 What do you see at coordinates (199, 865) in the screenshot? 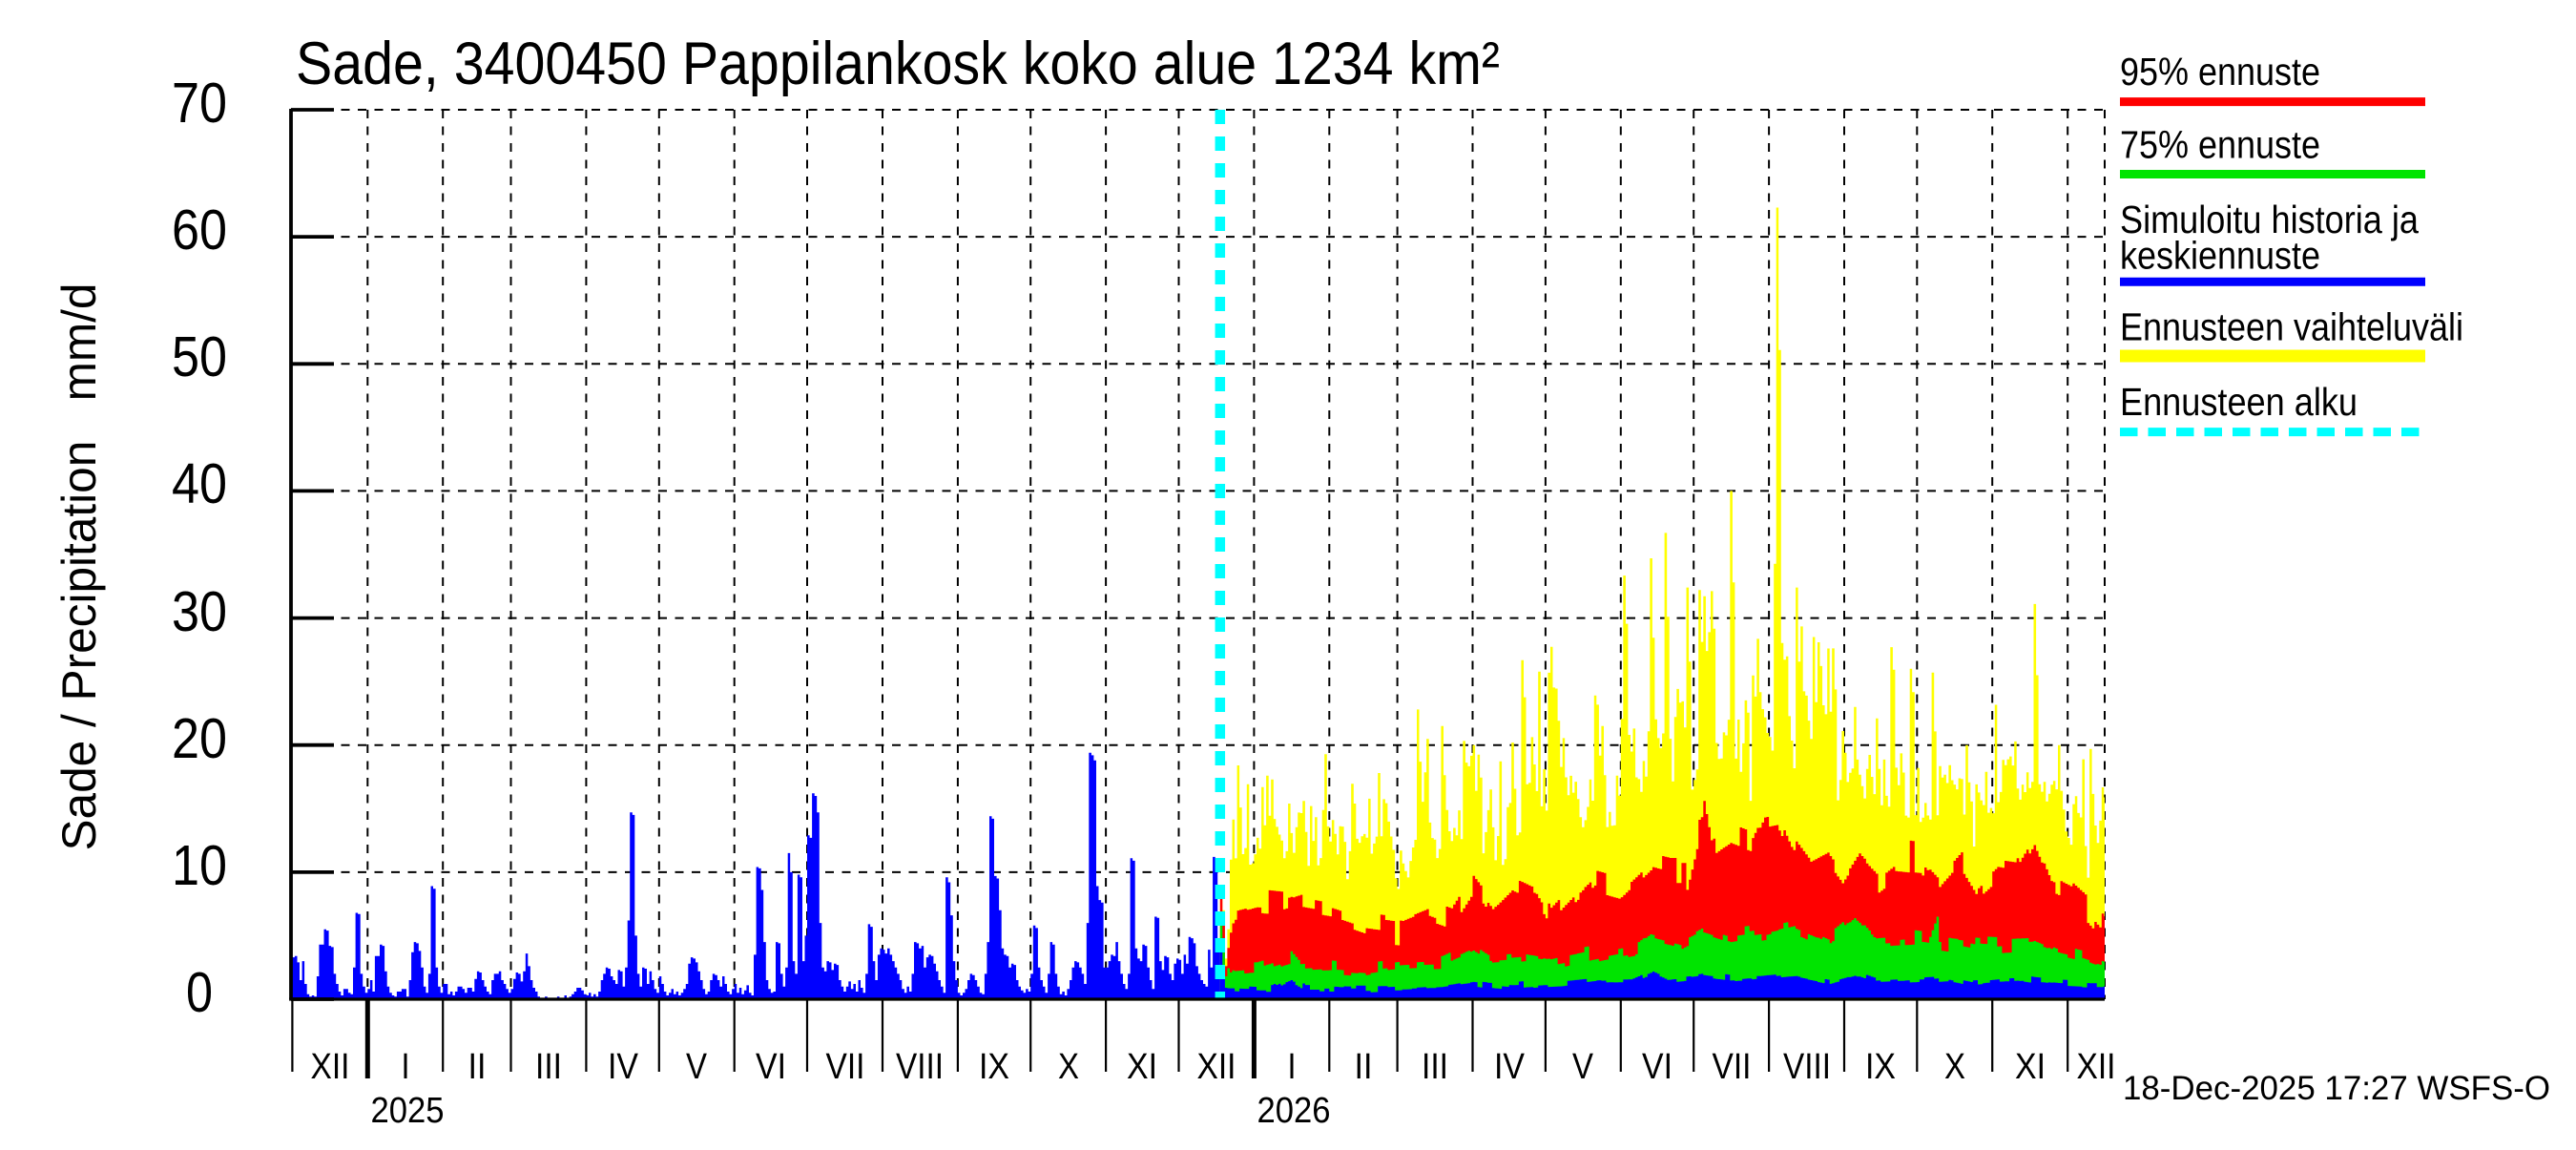
I see `svg-text: 10` at bounding box center [199, 865].